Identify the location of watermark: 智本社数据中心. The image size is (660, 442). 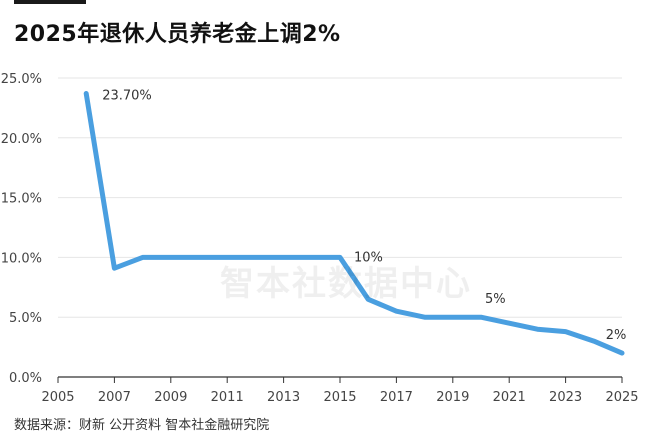
(346, 284).